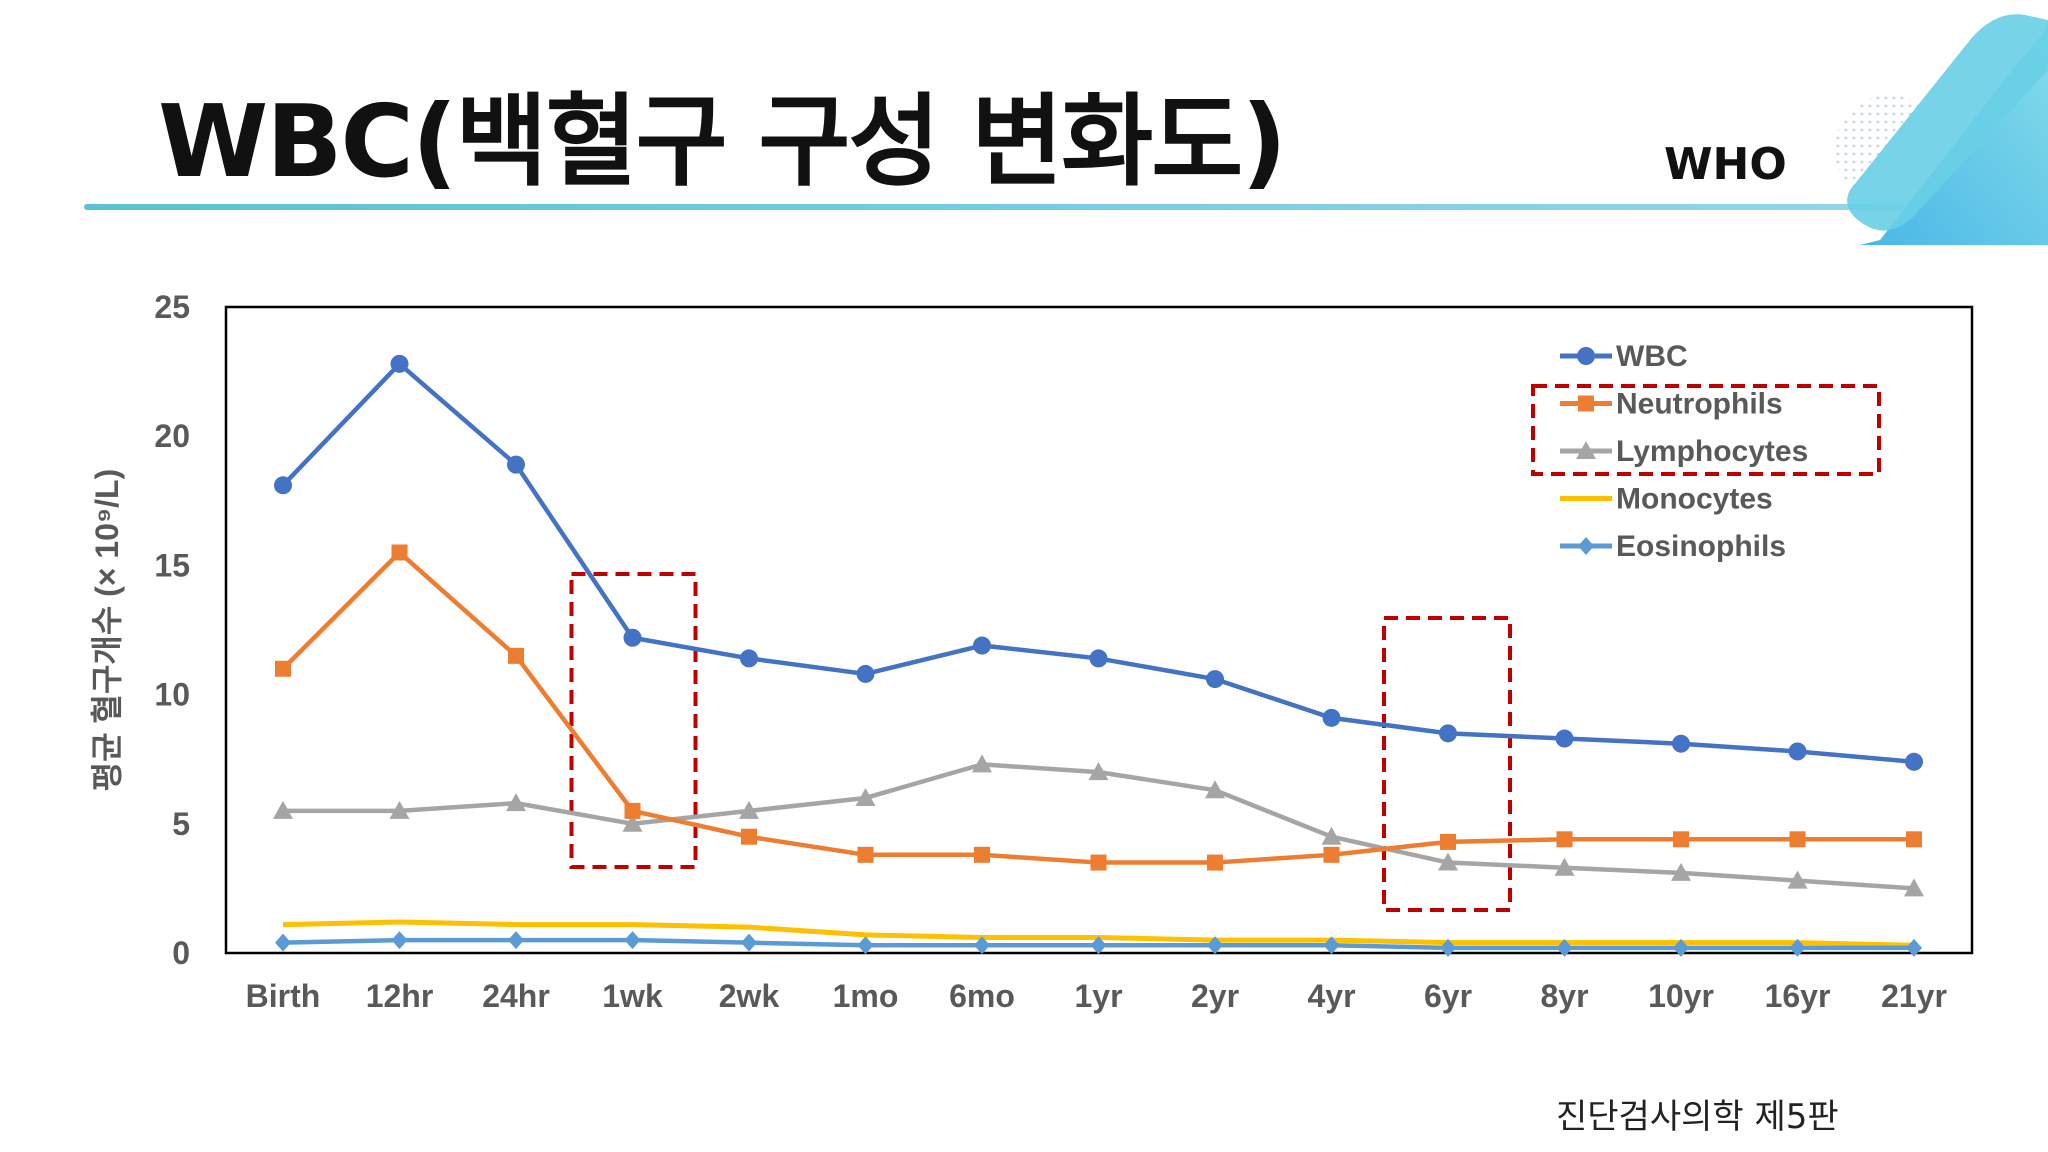  I want to click on who-label: WHO, so click(1725, 164).